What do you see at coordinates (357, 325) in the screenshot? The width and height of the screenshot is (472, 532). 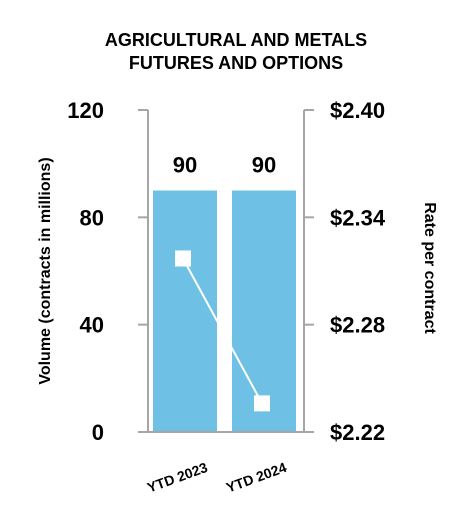 I see `right-tick-label-1: $2.28` at bounding box center [357, 325].